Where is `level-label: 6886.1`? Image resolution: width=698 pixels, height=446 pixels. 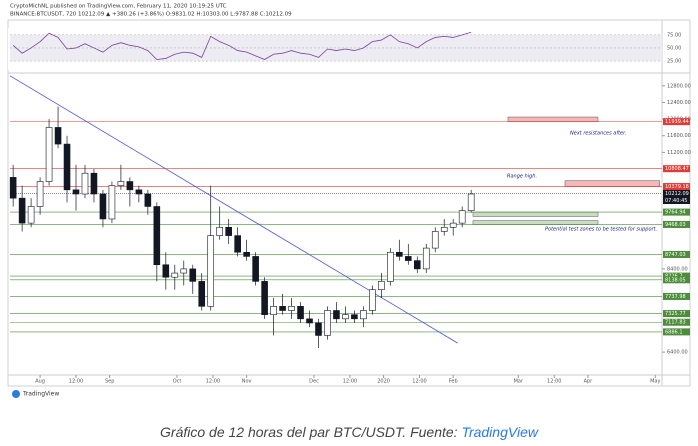
level-label: 6886.1 is located at coordinates (674, 332).